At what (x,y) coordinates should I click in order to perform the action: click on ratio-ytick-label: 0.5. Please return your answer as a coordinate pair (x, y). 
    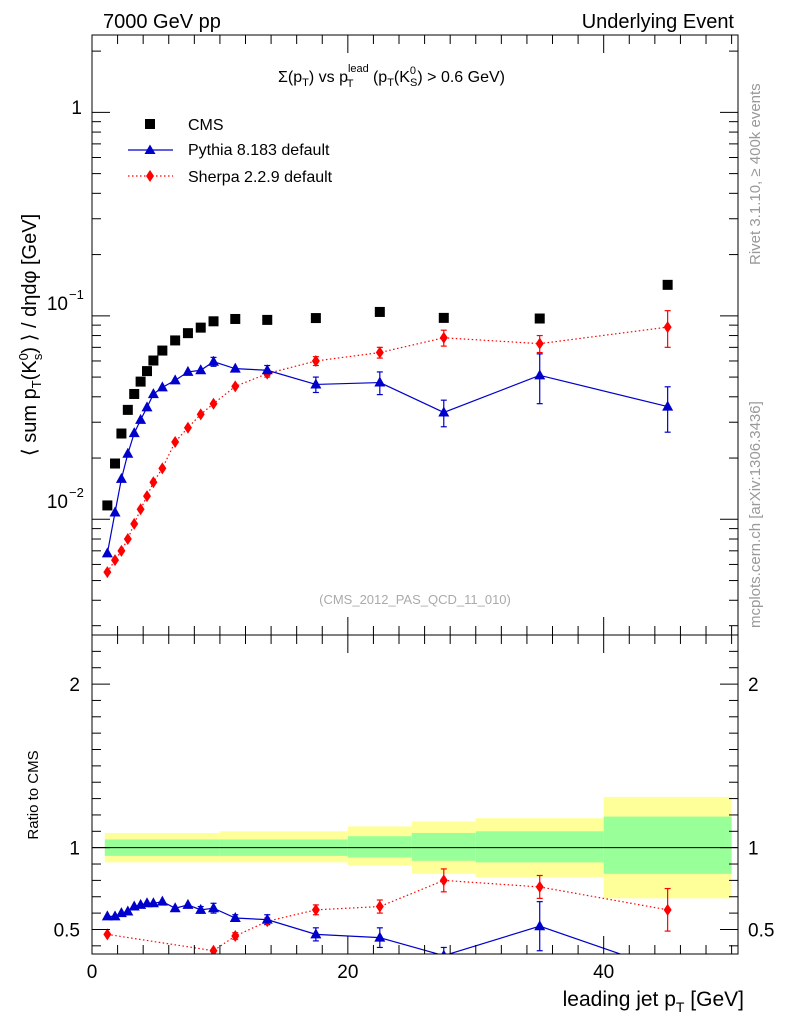
    Looking at the image, I should click on (67, 930).